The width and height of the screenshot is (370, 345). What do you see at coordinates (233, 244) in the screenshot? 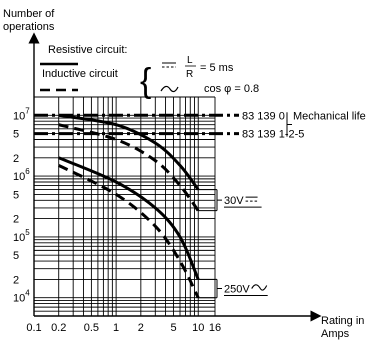
I see `voltage-group-labels: 30V 250V` at bounding box center [233, 244].